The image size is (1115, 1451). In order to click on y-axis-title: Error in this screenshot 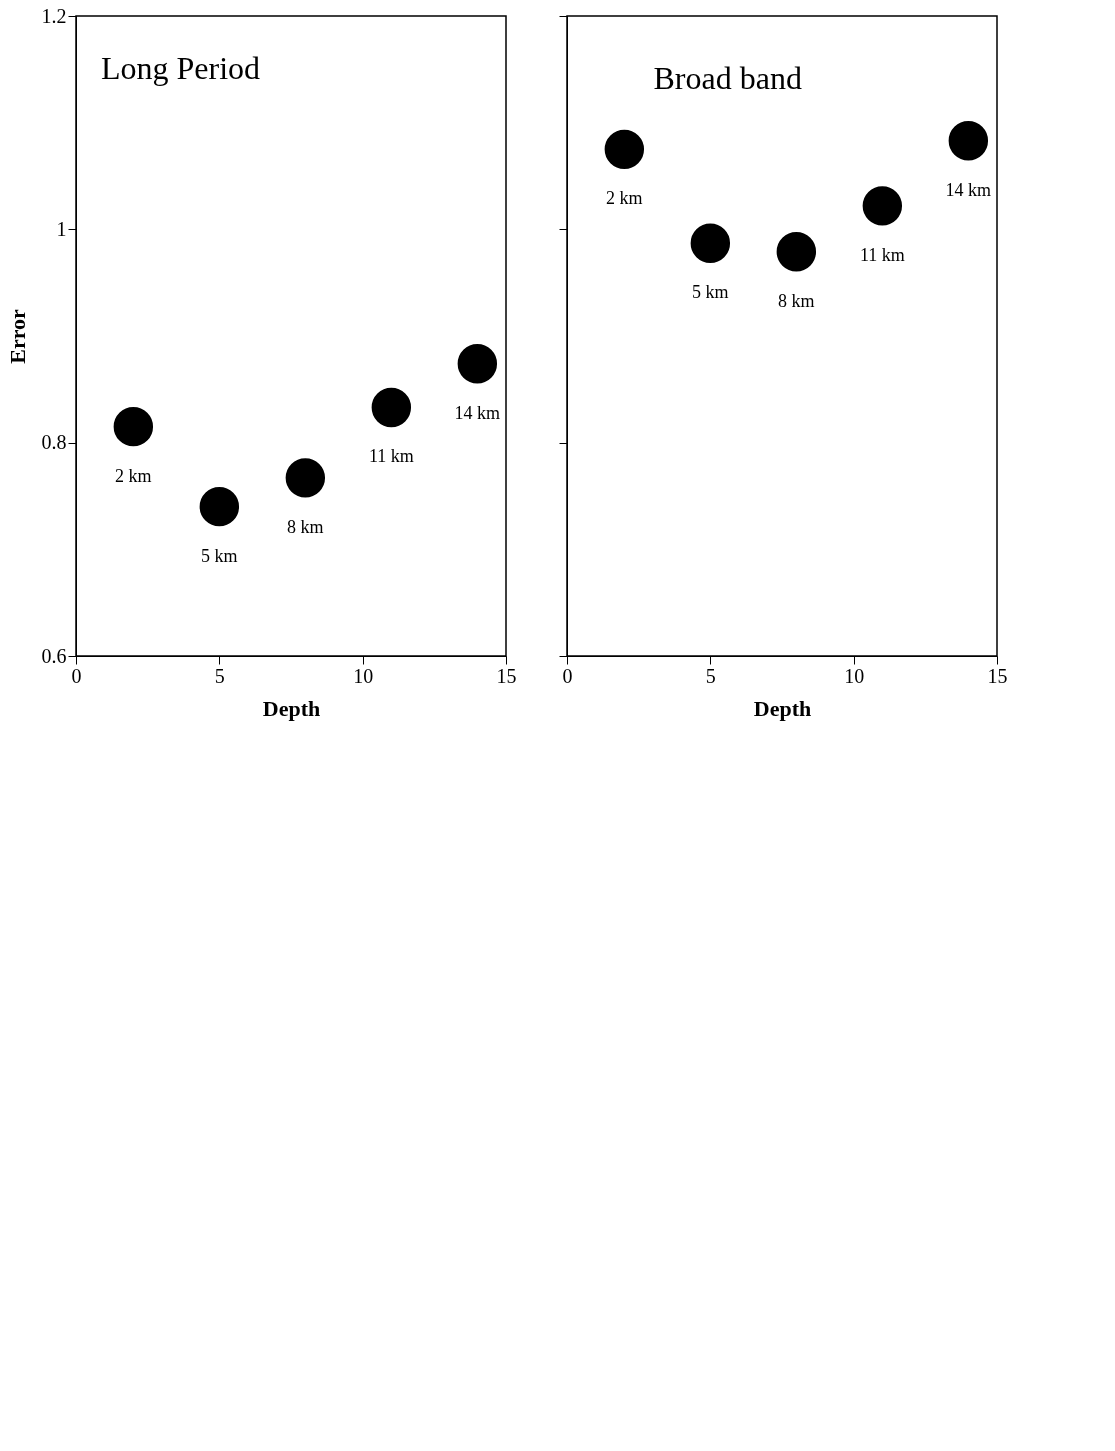, I will do `click(17, 336)`.